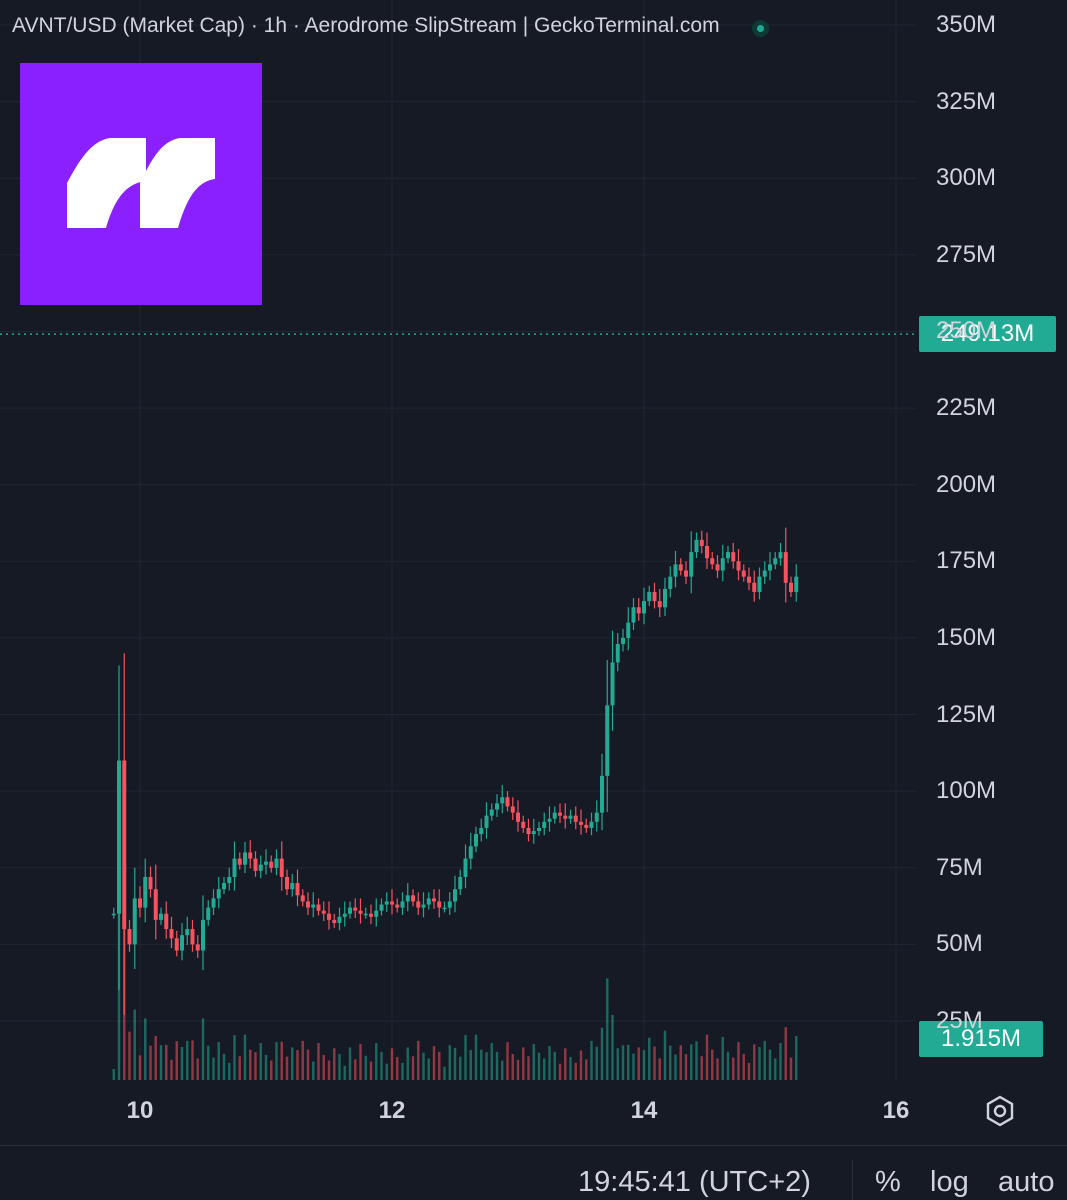 Image resolution: width=1067 pixels, height=1200 pixels. Describe the element at coordinates (949, 1182) in the screenshot. I see `log-toggle: log` at that location.